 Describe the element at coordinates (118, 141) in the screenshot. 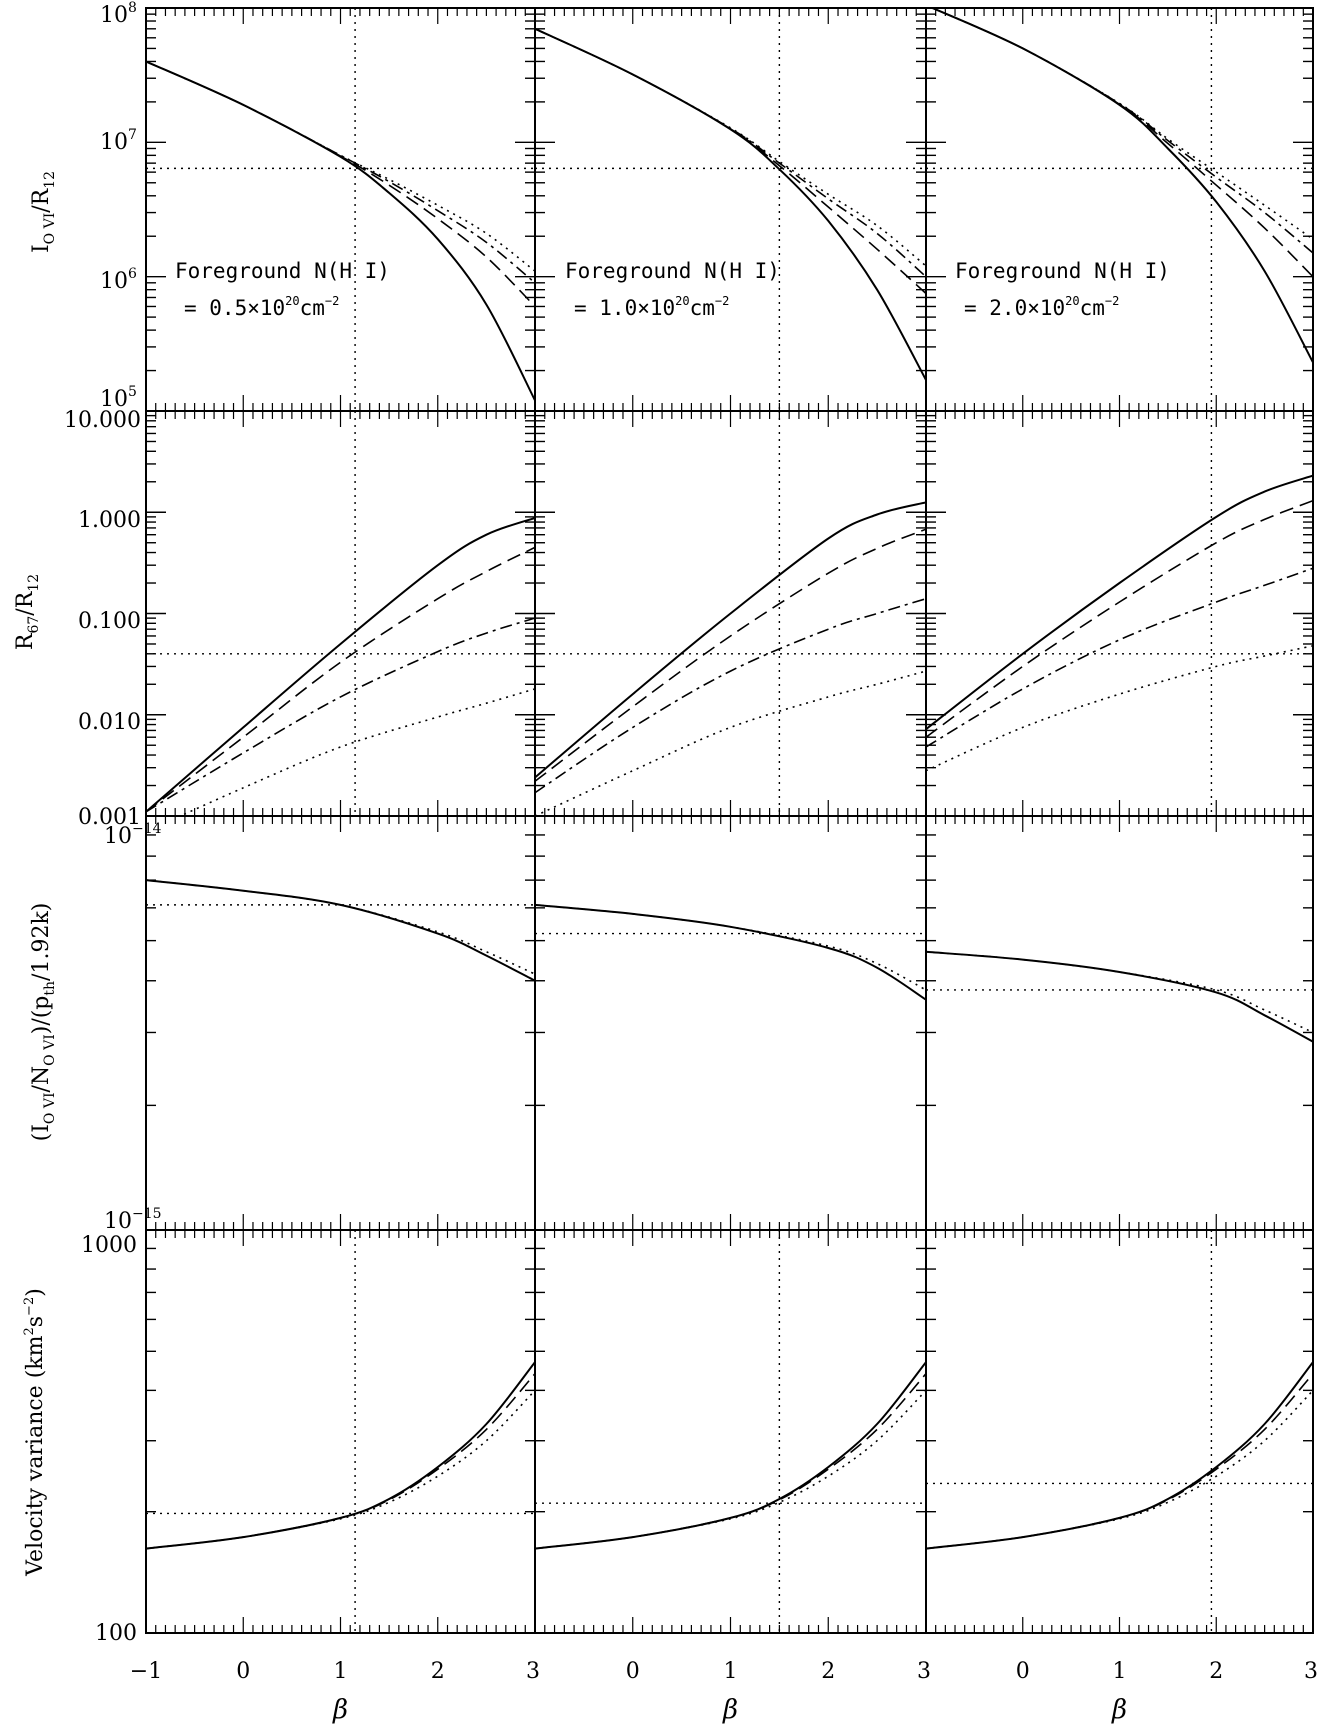

I see `y-tick-label: 10⁷` at that location.